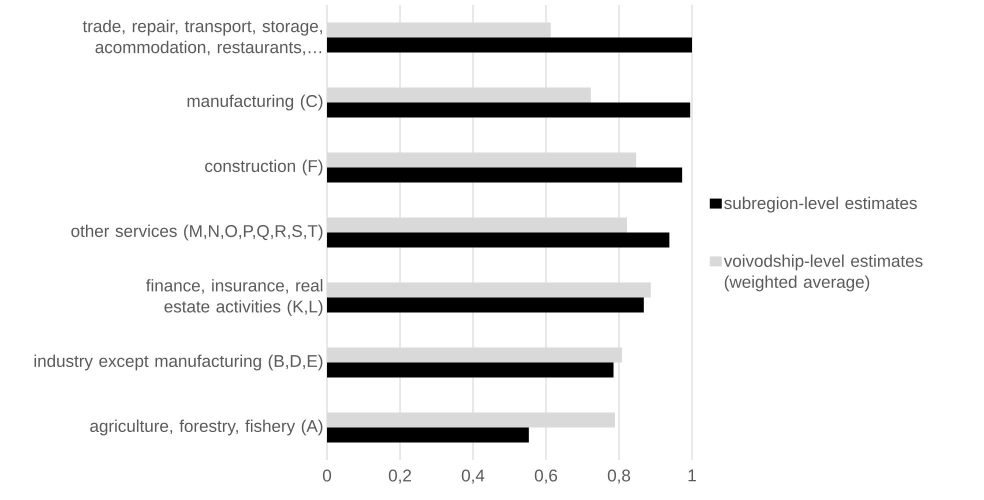 The image size is (984, 500). What do you see at coordinates (619, 477) in the screenshot?
I see `x-tick-label: 0,8` at bounding box center [619, 477].